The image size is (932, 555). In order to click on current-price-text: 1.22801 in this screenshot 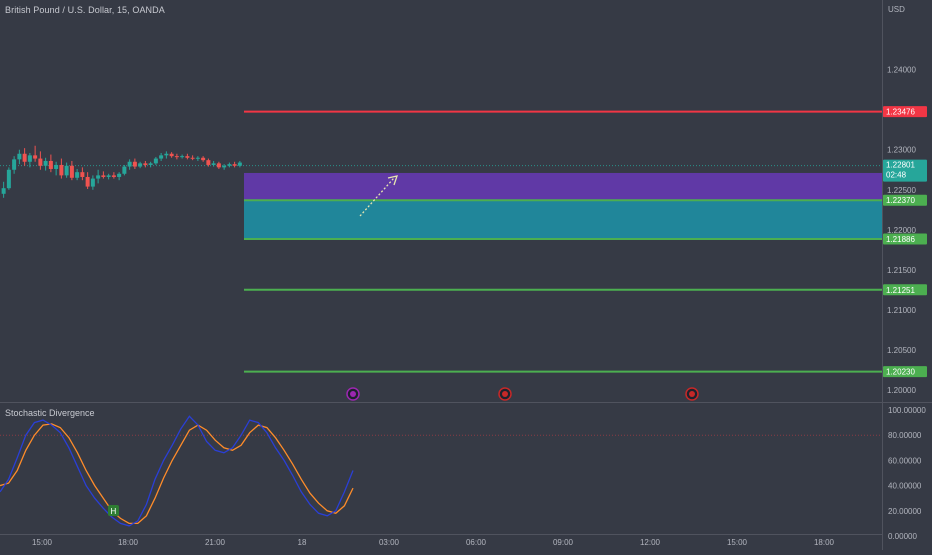, I will do `click(900, 165)`.